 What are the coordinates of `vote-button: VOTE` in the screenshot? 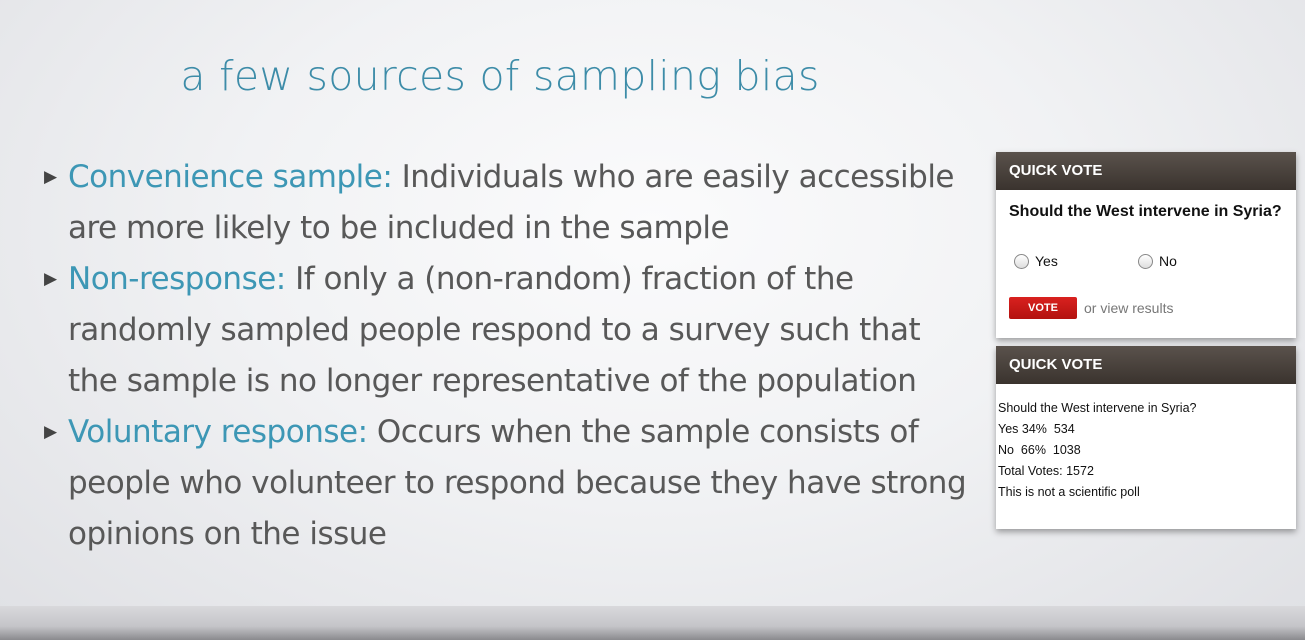 It's located at (1043, 308).